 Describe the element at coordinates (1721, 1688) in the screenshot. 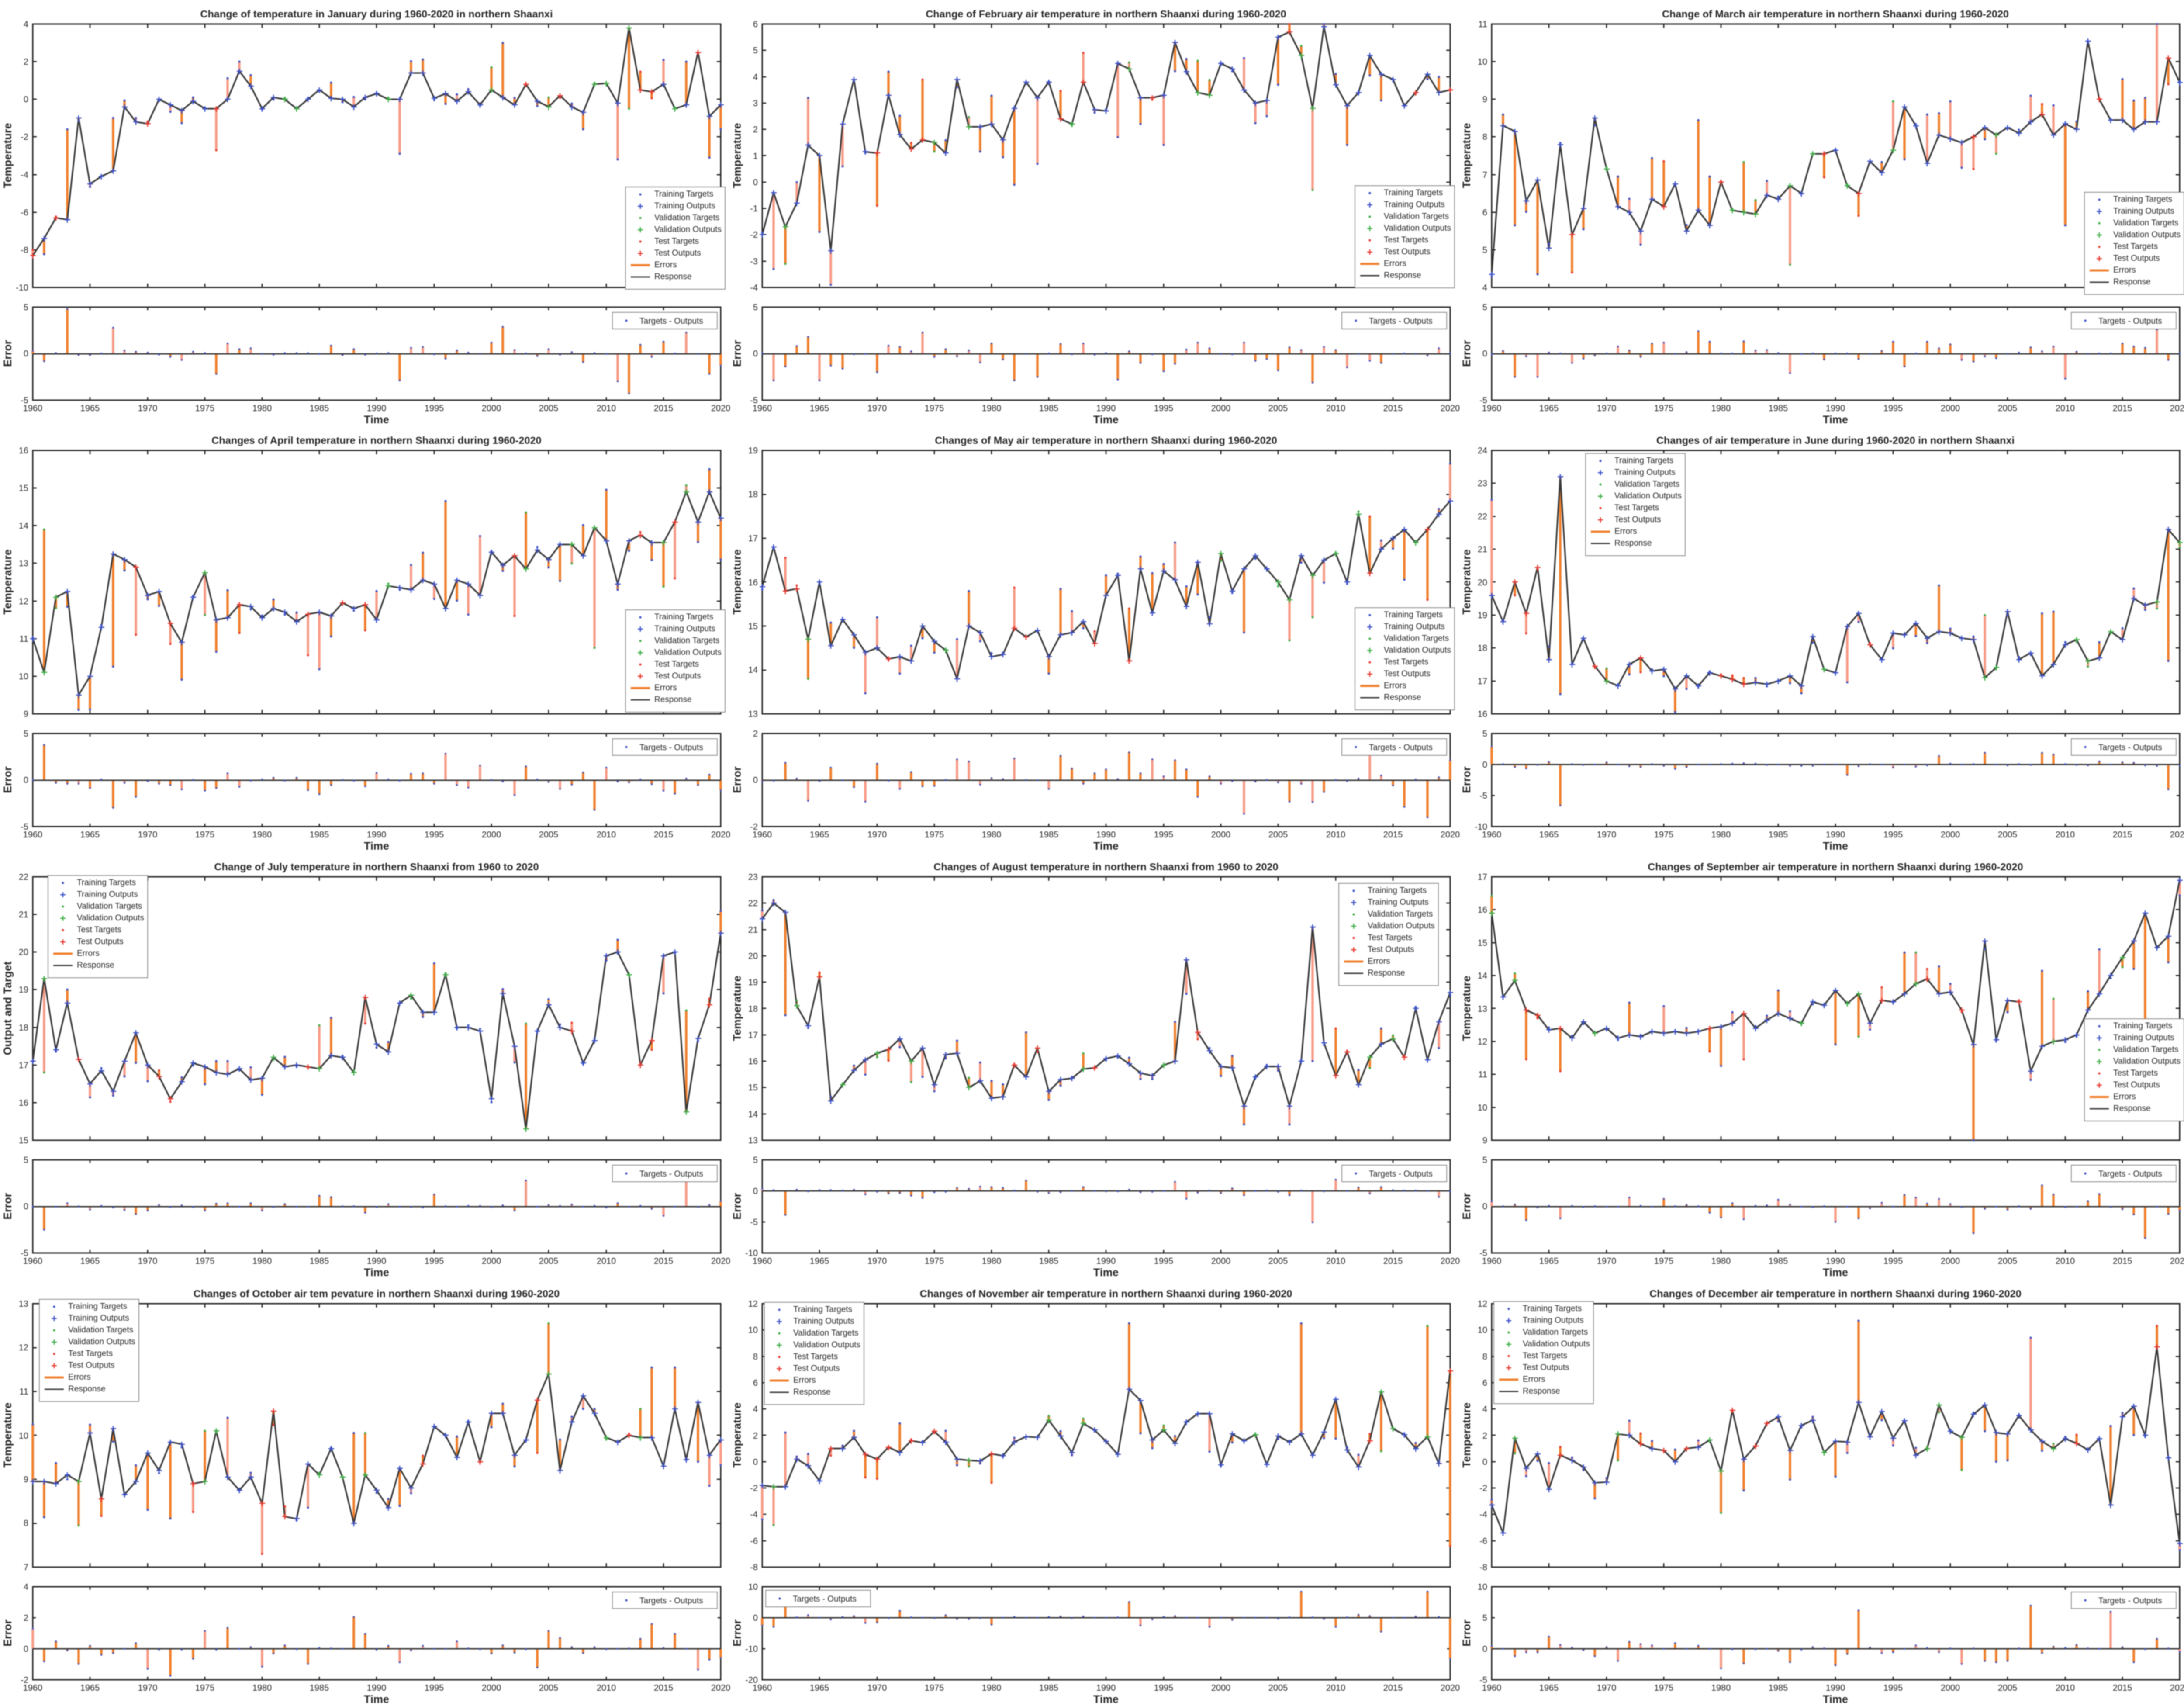

I see `svg-text: 1980` at that location.